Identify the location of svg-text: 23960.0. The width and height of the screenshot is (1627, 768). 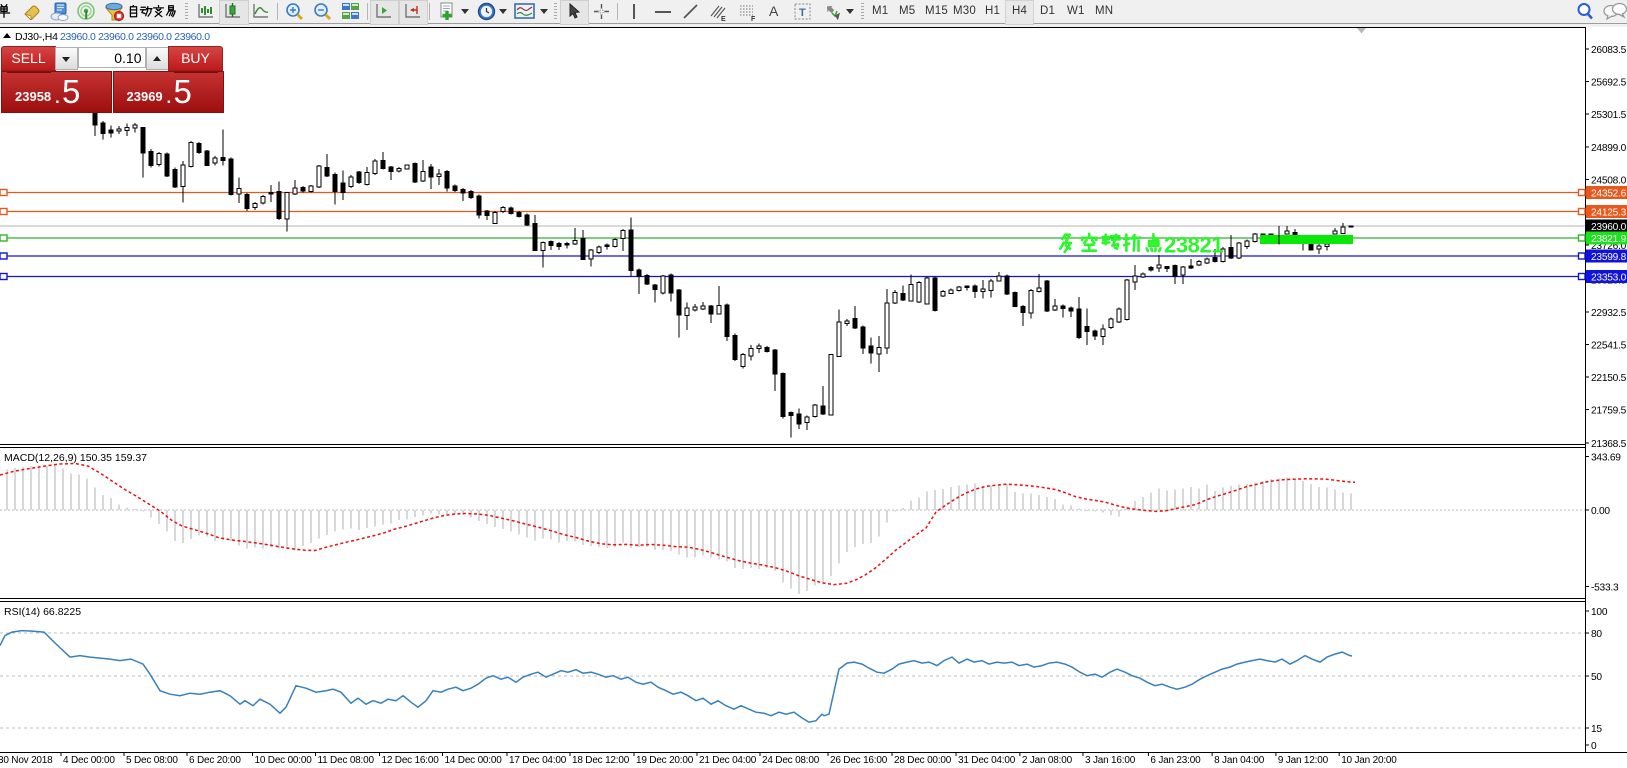
(1609, 227).